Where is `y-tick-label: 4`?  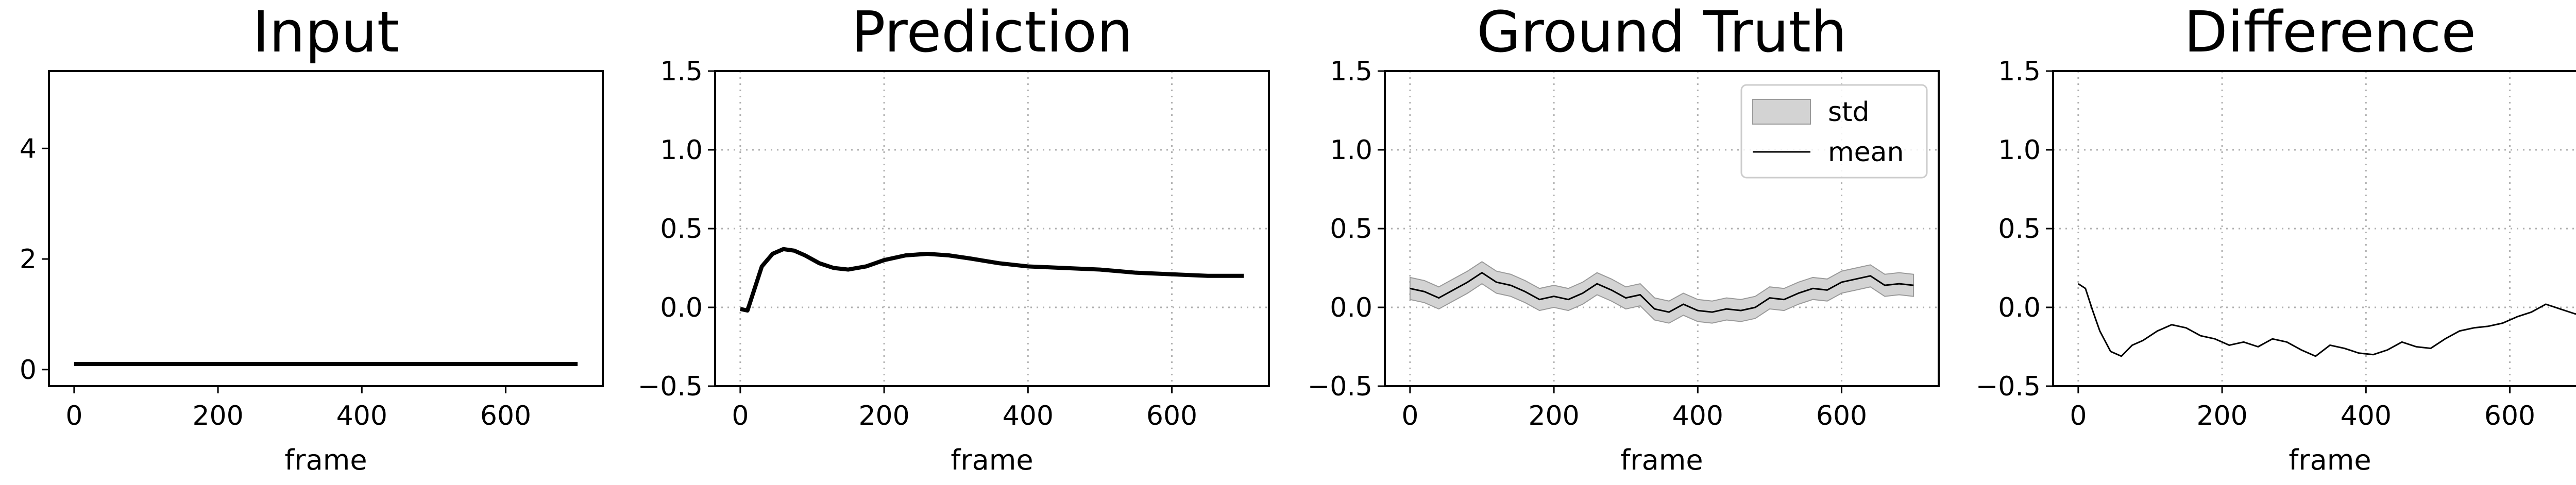 y-tick-label: 4 is located at coordinates (28, 148).